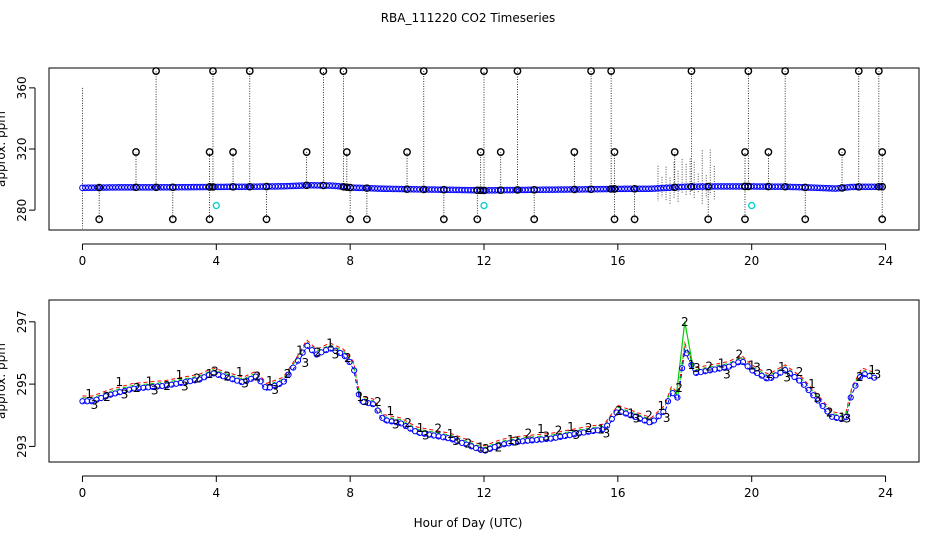 This screenshot has height=540, width=936. Describe the element at coordinates (617, 261) in the screenshot. I see `x-tick-label: 16` at that location.